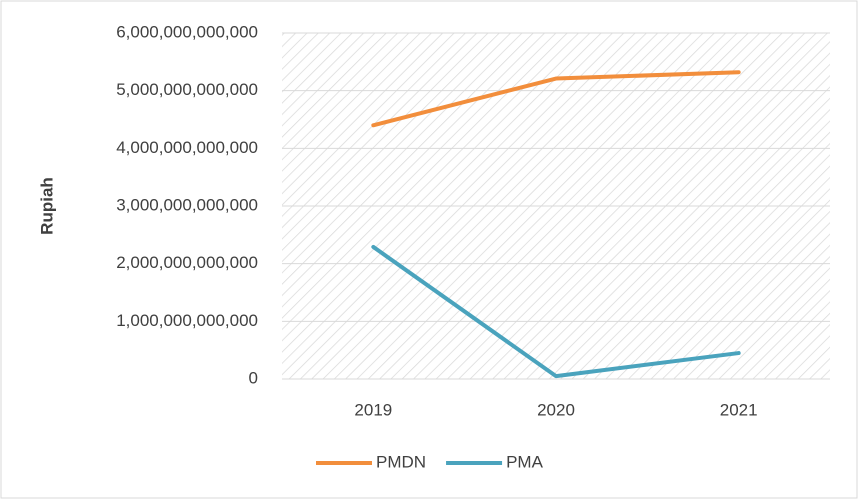 This screenshot has height=504, width=858. I want to click on y-tick-label: 0, so click(253, 377).